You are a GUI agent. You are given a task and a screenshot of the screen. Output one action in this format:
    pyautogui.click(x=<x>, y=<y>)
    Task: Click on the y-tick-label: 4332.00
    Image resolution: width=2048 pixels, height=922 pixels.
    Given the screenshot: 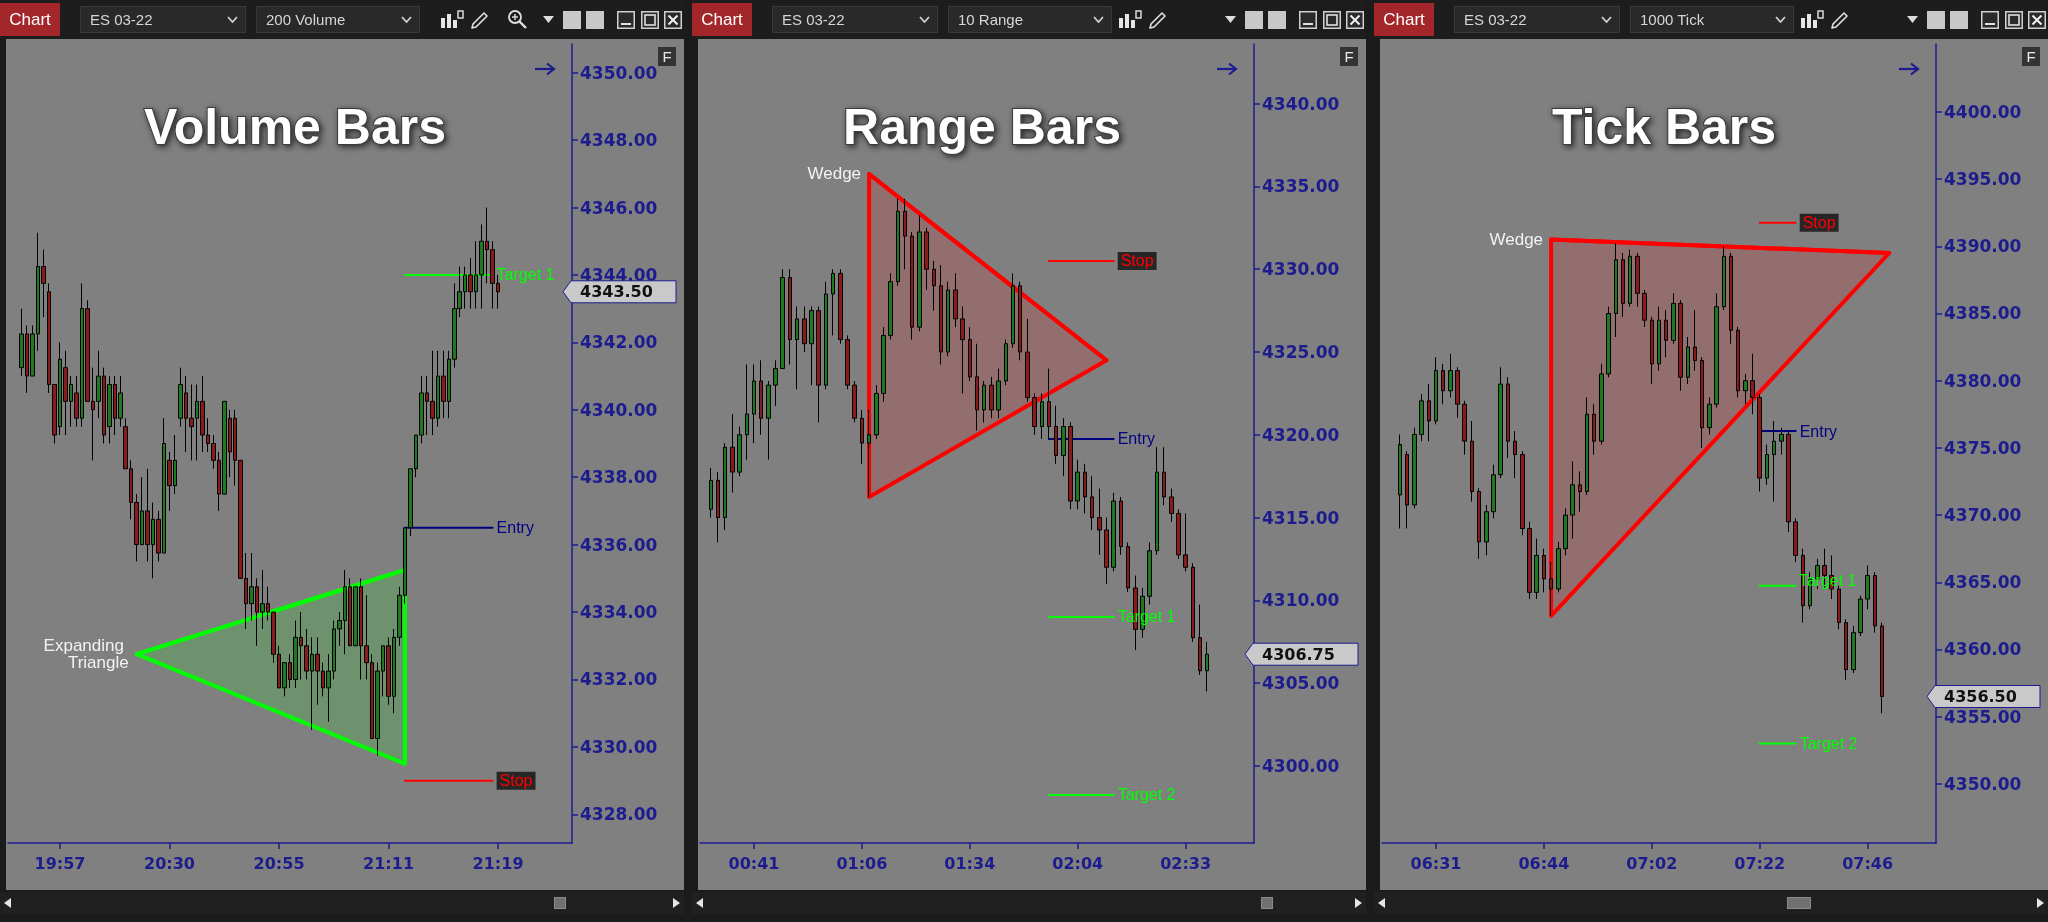 What is the action you would take?
    pyautogui.click(x=619, y=679)
    